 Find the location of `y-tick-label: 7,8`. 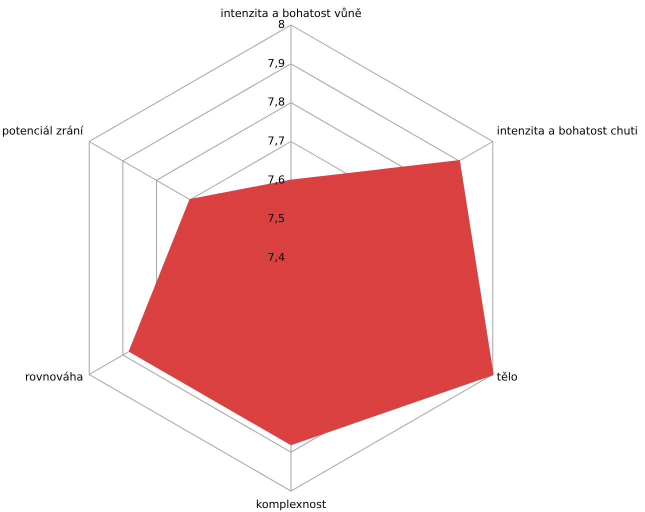

y-tick-label: 7,8 is located at coordinates (276, 102).